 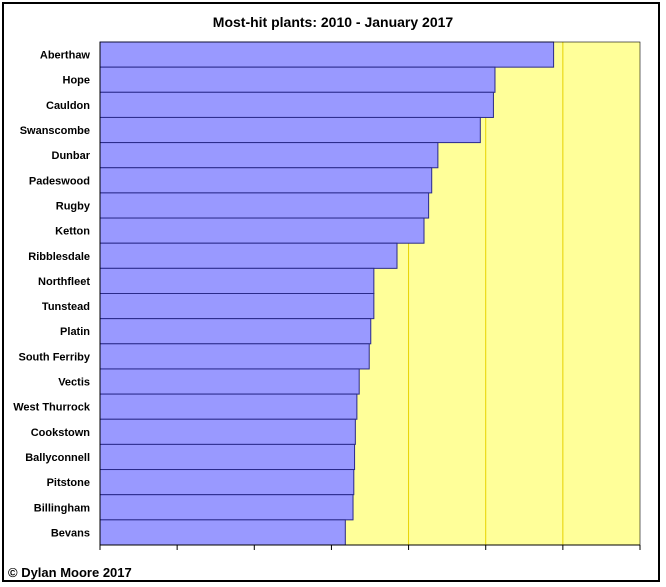 What do you see at coordinates (59, 257) in the screenshot?
I see `category-label: Ribblesdale` at bounding box center [59, 257].